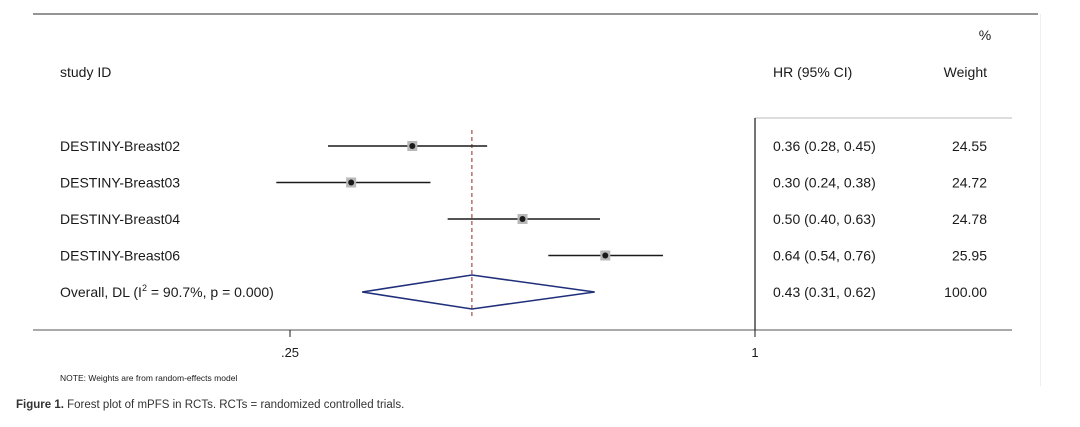 This screenshot has height=427, width=1080. What do you see at coordinates (120, 146) in the screenshot?
I see `study-label: DESTINY-Breast02` at bounding box center [120, 146].